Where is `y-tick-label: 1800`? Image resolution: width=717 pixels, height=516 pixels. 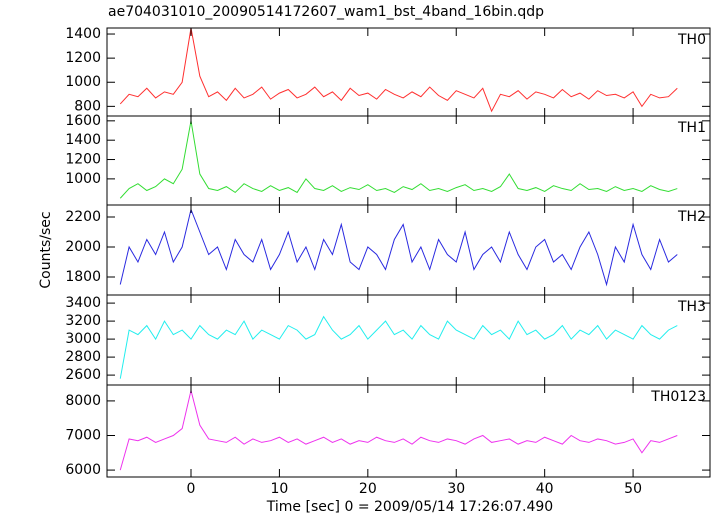 y-tick-label: 1800 is located at coordinates (83, 277).